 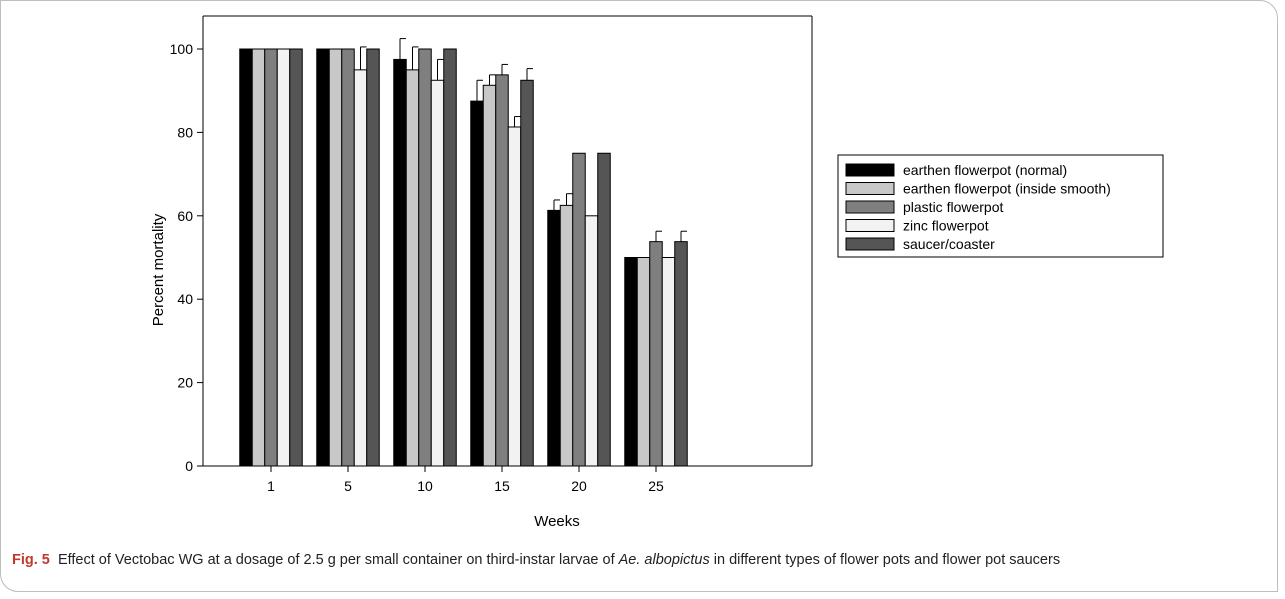 What do you see at coordinates (185, 132) in the screenshot?
I see `y-tick-label-80: 80` at bounding box center [185, 132].